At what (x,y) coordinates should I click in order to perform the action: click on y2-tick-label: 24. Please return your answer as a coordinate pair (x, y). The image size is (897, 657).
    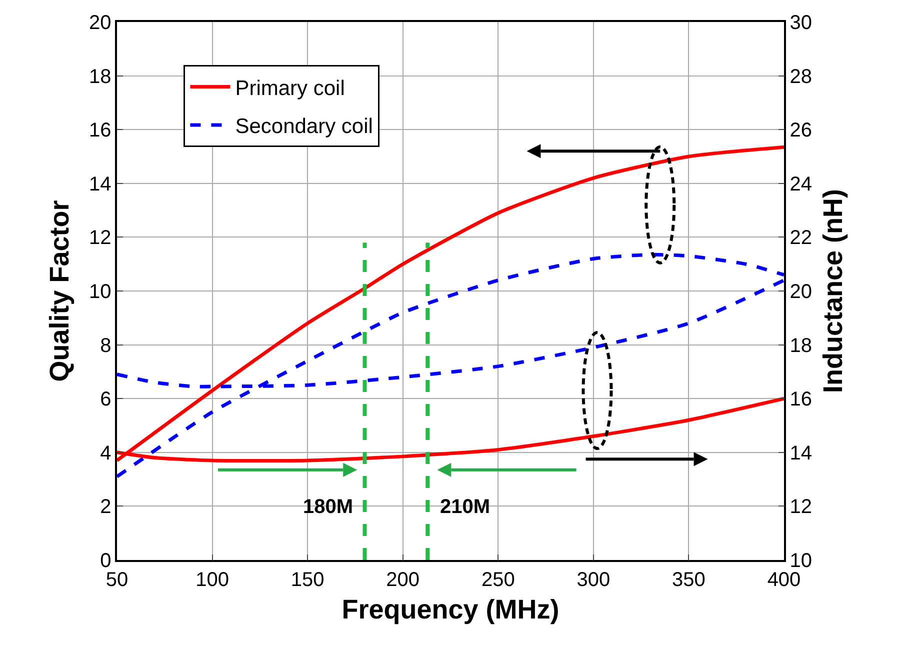
    Looking at the image, I should click on (801, 184).